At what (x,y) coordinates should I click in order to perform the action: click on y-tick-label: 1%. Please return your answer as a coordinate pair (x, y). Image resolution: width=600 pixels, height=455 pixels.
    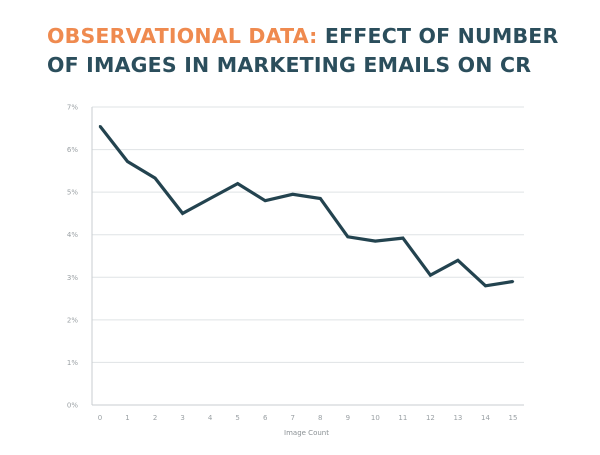
    Looking at the image, I should click on (72, 363).